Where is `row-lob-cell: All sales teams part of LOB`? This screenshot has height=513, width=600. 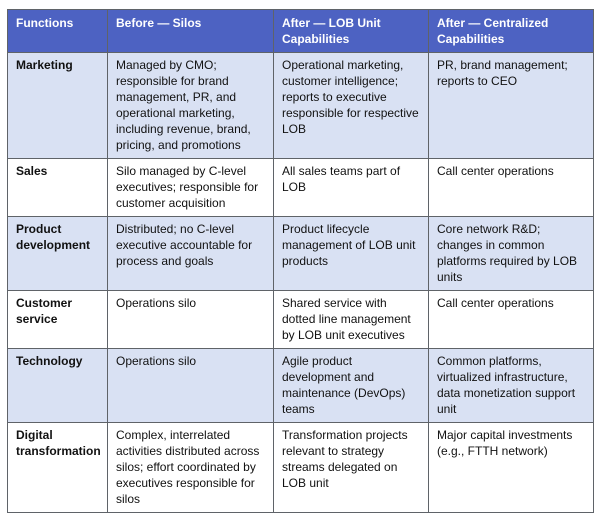 row-lob-cell: All sales teams part of LOB is located at coordinates (351, 187).